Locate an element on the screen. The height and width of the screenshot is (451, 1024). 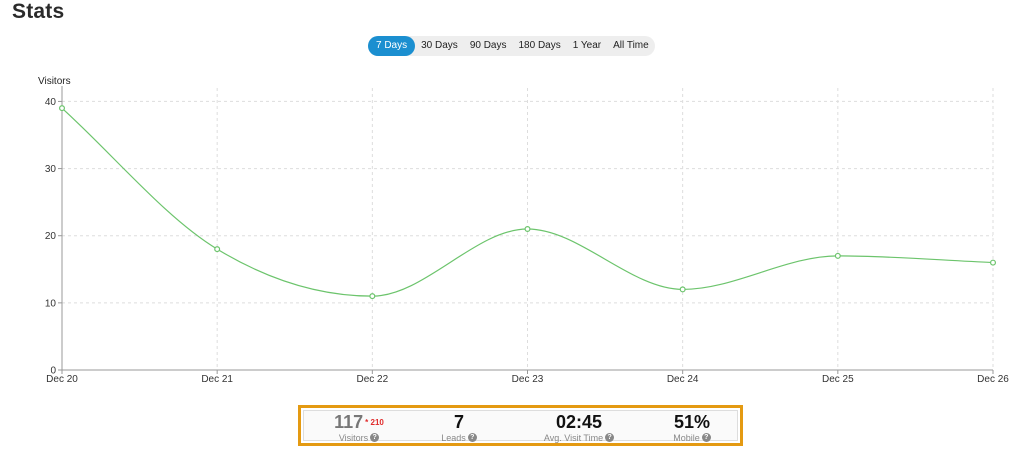
x-tick-label: Dec 20 is located at coordinates (62, 379).